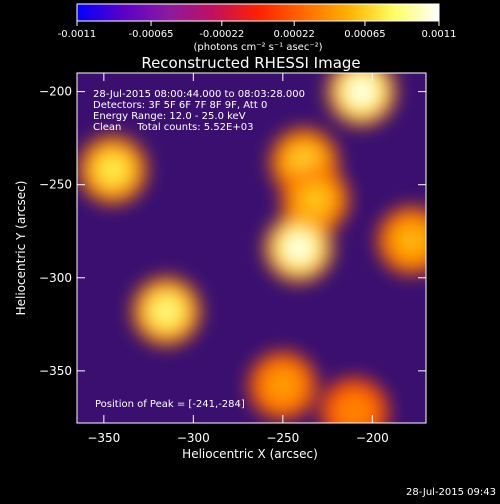  Describe the element at coordinates (180, 105) in the screenshot. I see `annotation-detectors: Detectors: 3F 5F 6F 7F 8F 9F, Att 0` at that location.